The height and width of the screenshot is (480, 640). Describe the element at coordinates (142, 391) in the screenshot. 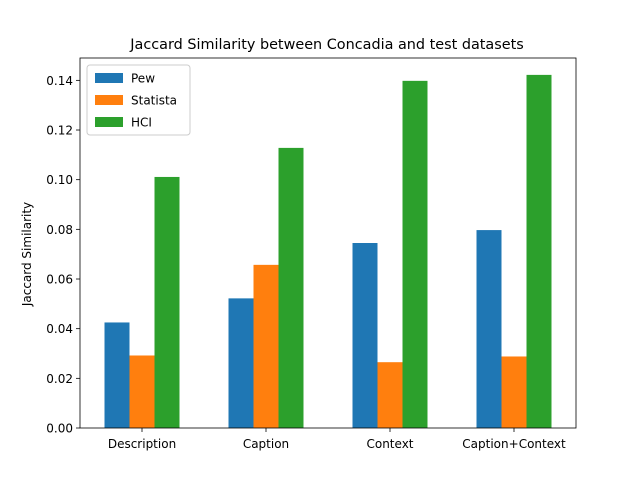

I see `bar-statista-description` at that location.